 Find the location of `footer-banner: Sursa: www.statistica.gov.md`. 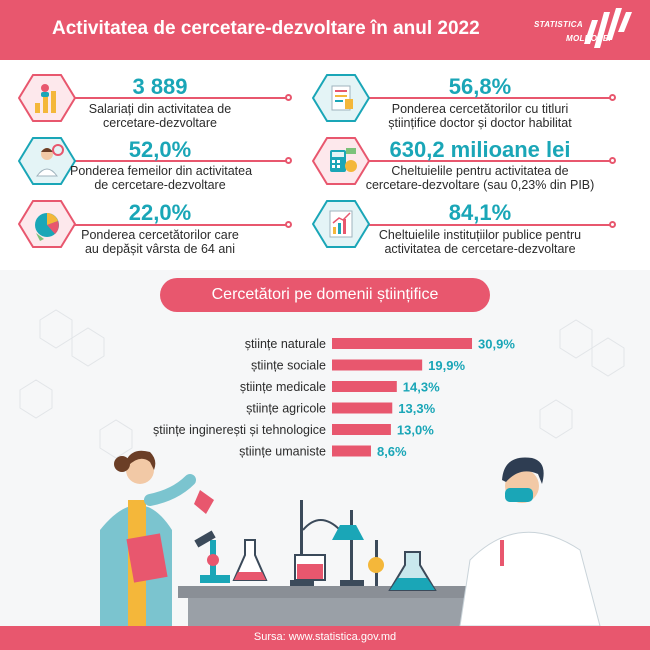

footer-banner: Sursa: www.statistica.gov.md is located at coordinates (325, 638).